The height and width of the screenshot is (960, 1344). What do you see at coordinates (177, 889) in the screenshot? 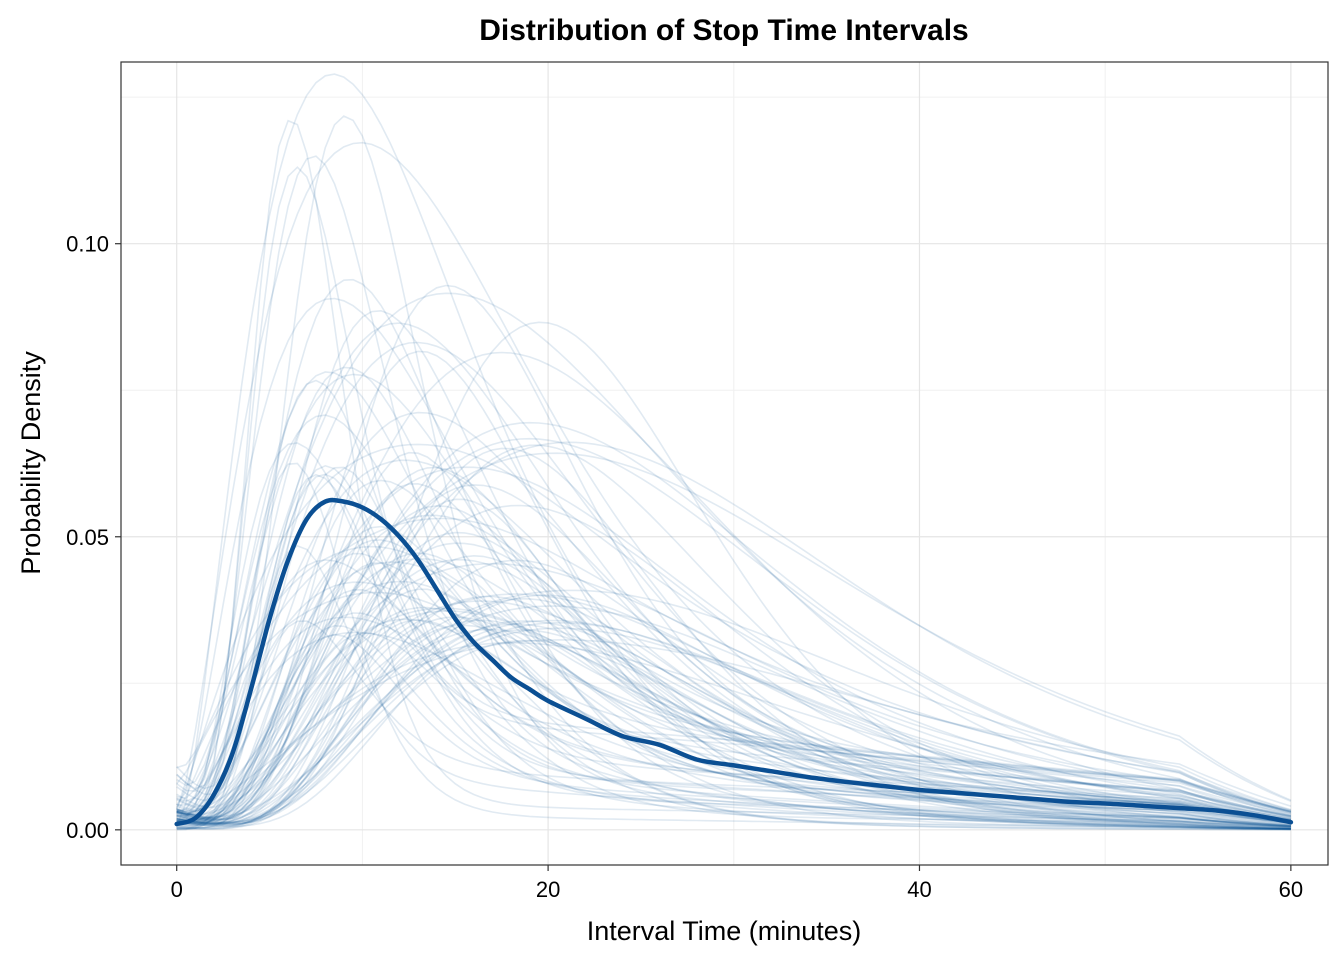
I see `x-tick-label: 0` at bounding box center [177, 889].